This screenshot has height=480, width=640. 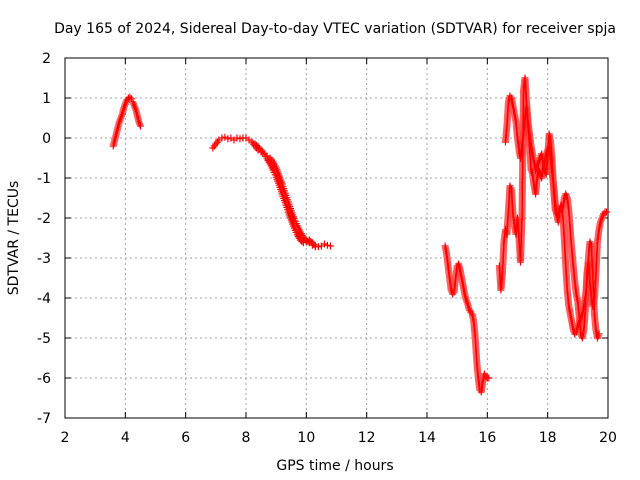 I want to click on y-tick-label: 1, so click(x=46, y=99).